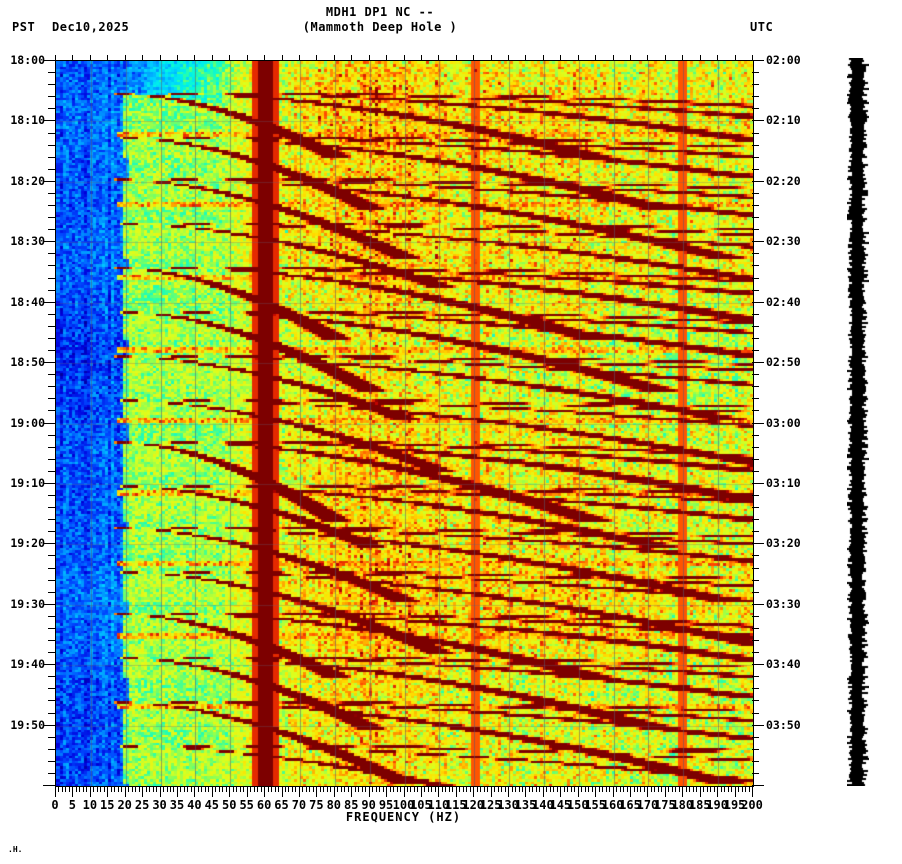  I want to click on time-label-pst: 19:00, so click(27, 422).